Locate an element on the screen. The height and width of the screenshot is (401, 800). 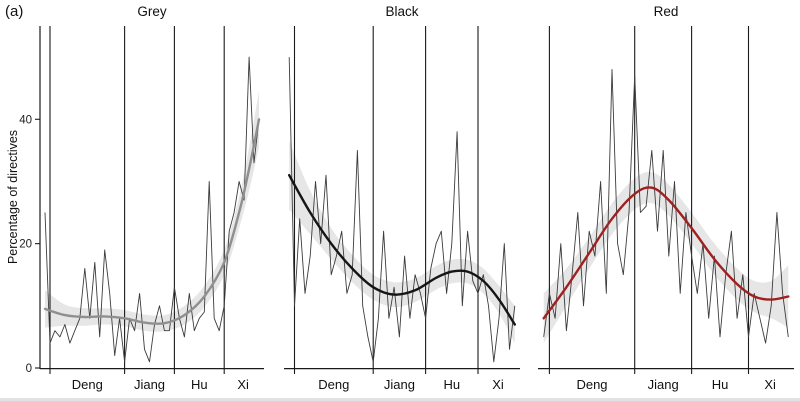
black-smooth-trend-line is located at coordinates (402, 250).